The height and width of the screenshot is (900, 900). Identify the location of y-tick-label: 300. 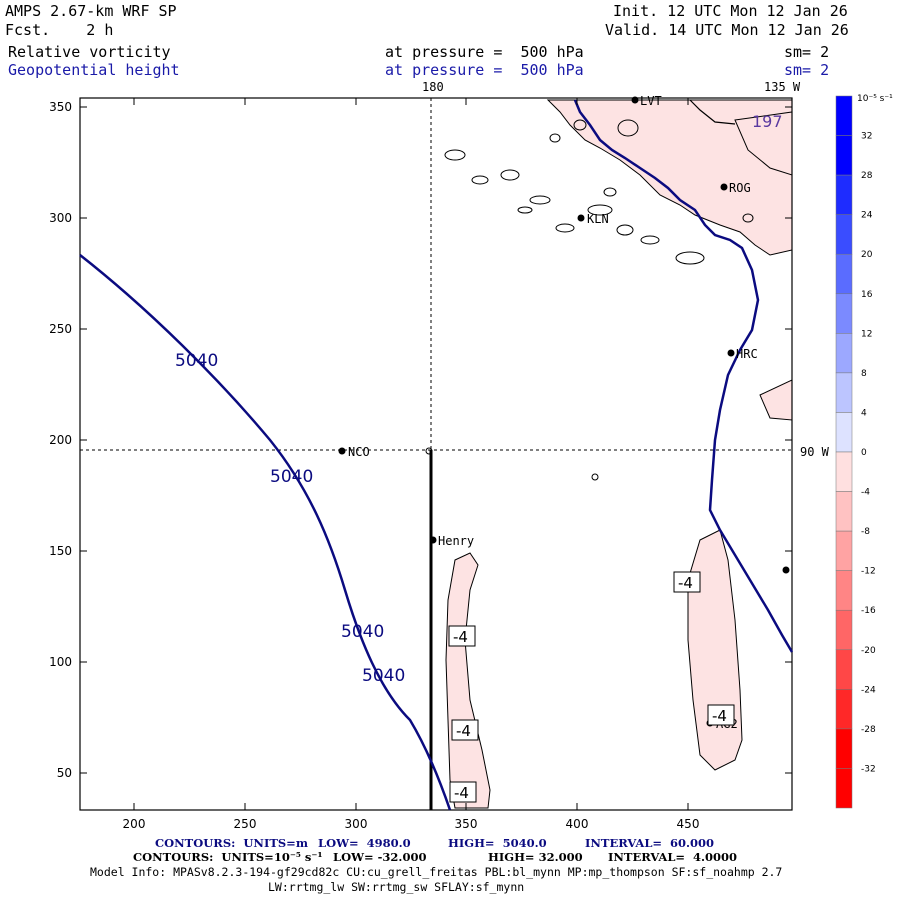
(60, 218).